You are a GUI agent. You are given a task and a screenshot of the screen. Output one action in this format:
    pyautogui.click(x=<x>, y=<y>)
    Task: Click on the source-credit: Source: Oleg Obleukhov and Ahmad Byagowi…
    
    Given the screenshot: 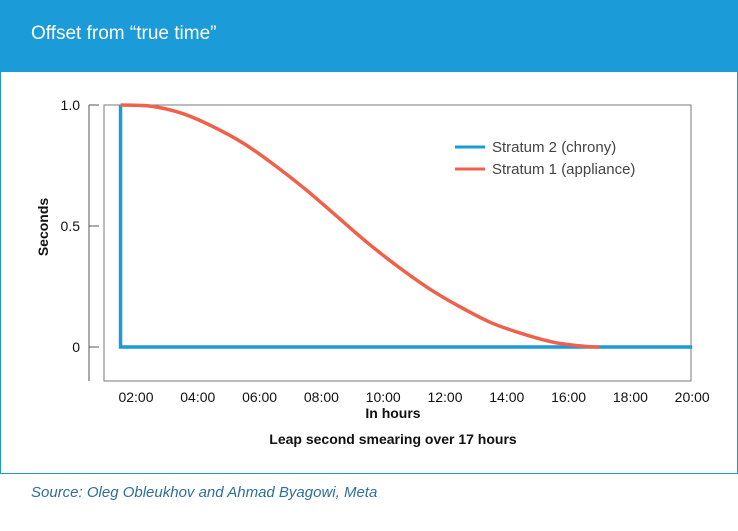 What is the action you would take?
    pyautogui.click(x=204, y=492)
    